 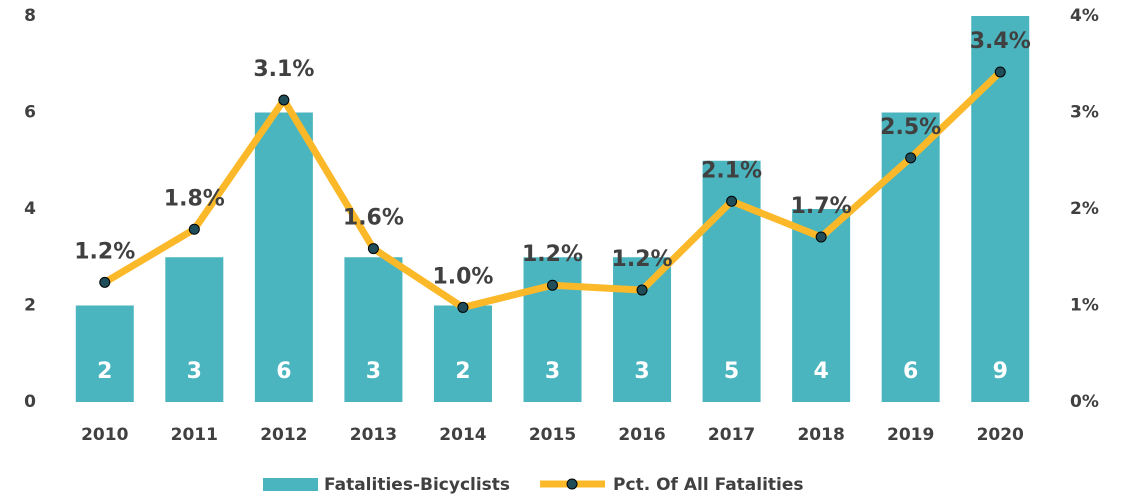 I want to click on bar-label: 9, so click(x=1000, y=371).